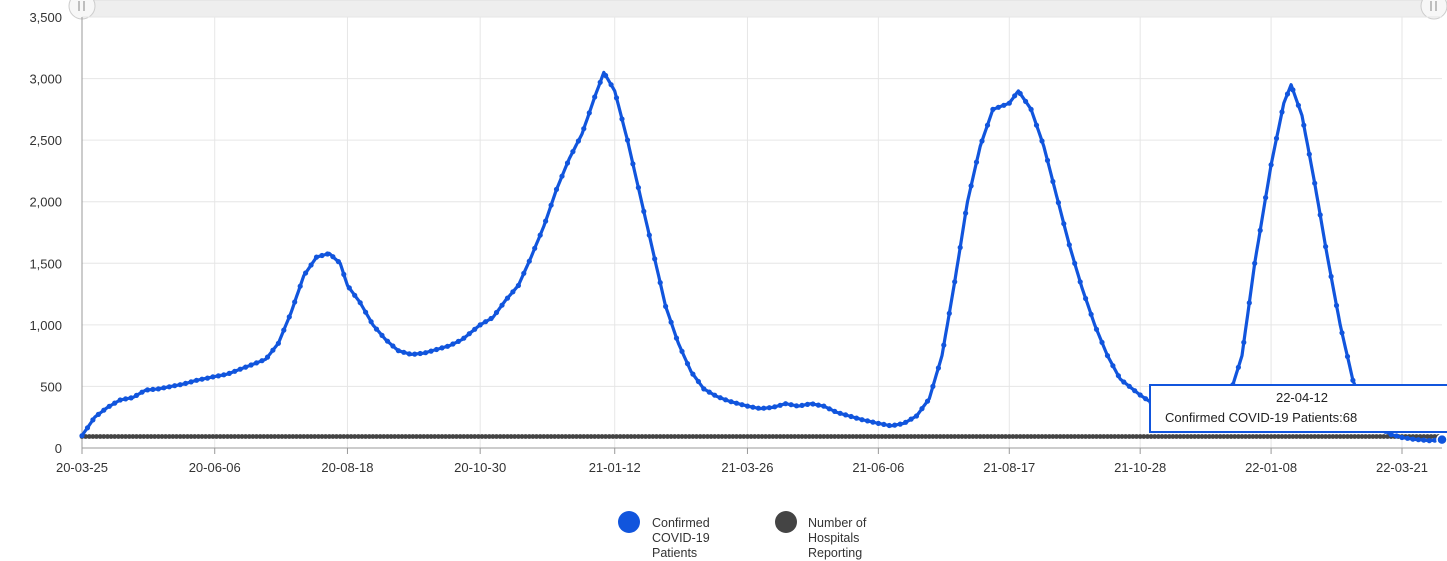 This screenshot has height=561, width=1447. Describe the element at coordinates (1441, 439) in the screenshot. I see `hovered-point` at that location.